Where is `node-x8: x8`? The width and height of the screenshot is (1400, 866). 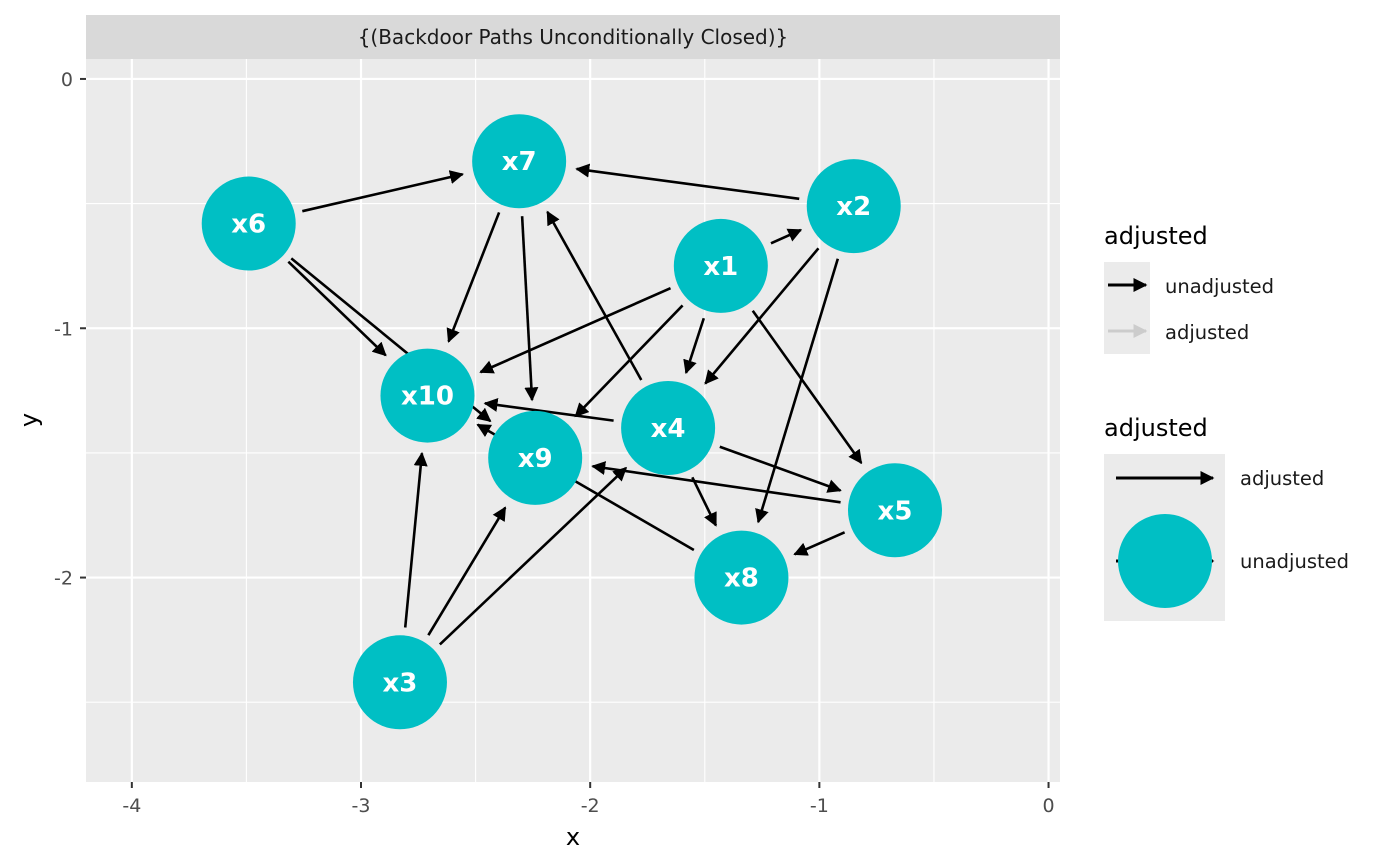
node-x8: x8 is located at coordinates (741, 577).